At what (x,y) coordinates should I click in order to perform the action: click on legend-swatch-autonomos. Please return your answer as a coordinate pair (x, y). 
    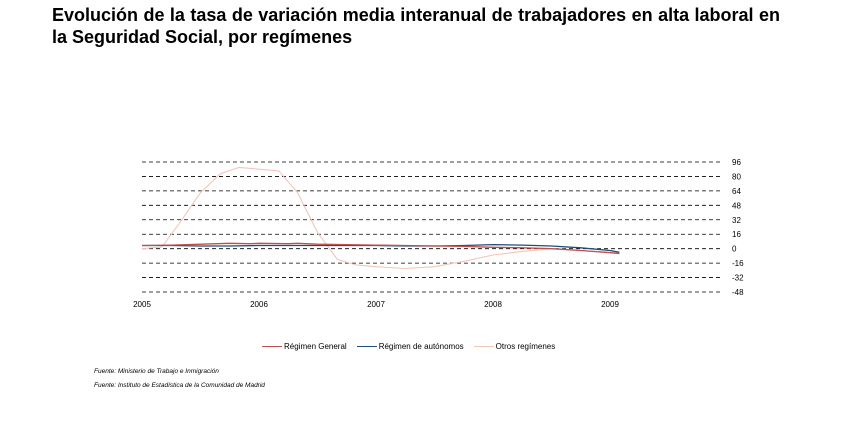
    Looking at the image, I should click on (366, 346).